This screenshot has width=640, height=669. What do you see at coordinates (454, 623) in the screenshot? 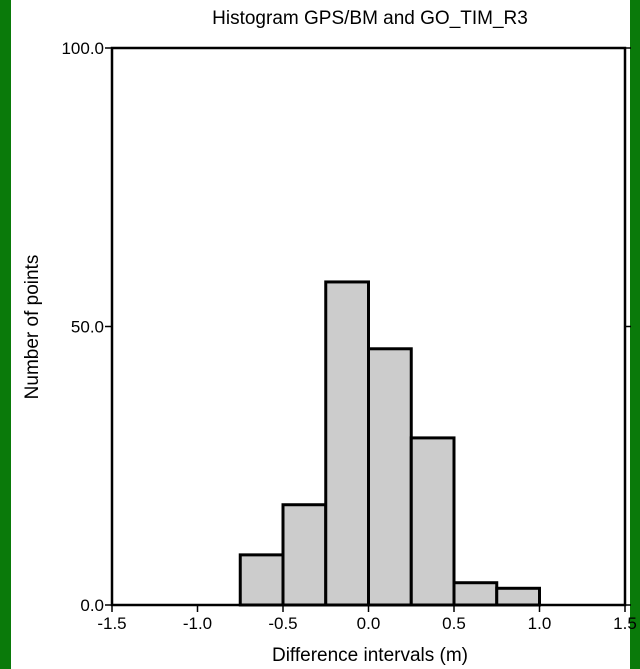
I see `x-tick-label: 0.5` at bounding box center [454, 623].